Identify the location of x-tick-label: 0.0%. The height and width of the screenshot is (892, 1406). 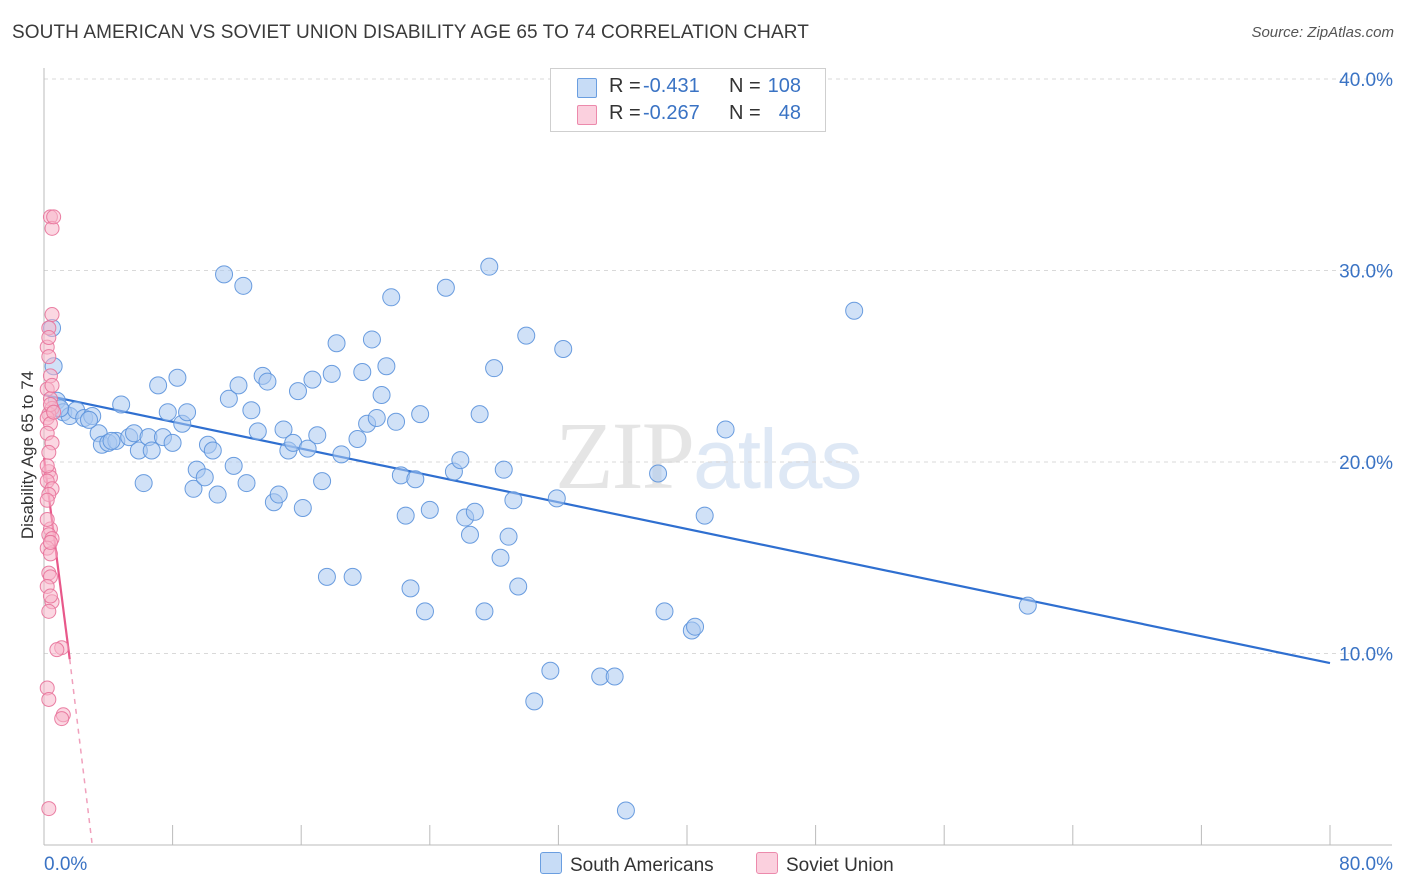
(65, 864).